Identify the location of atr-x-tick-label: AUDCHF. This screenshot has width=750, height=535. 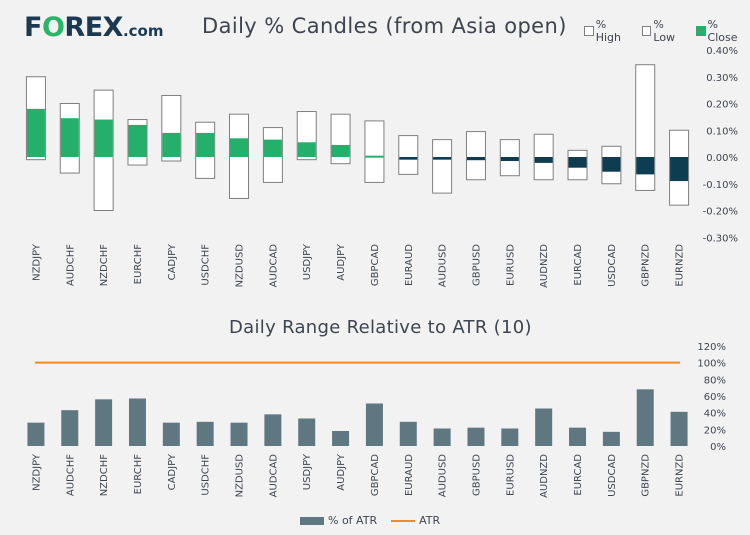
(70, 475).